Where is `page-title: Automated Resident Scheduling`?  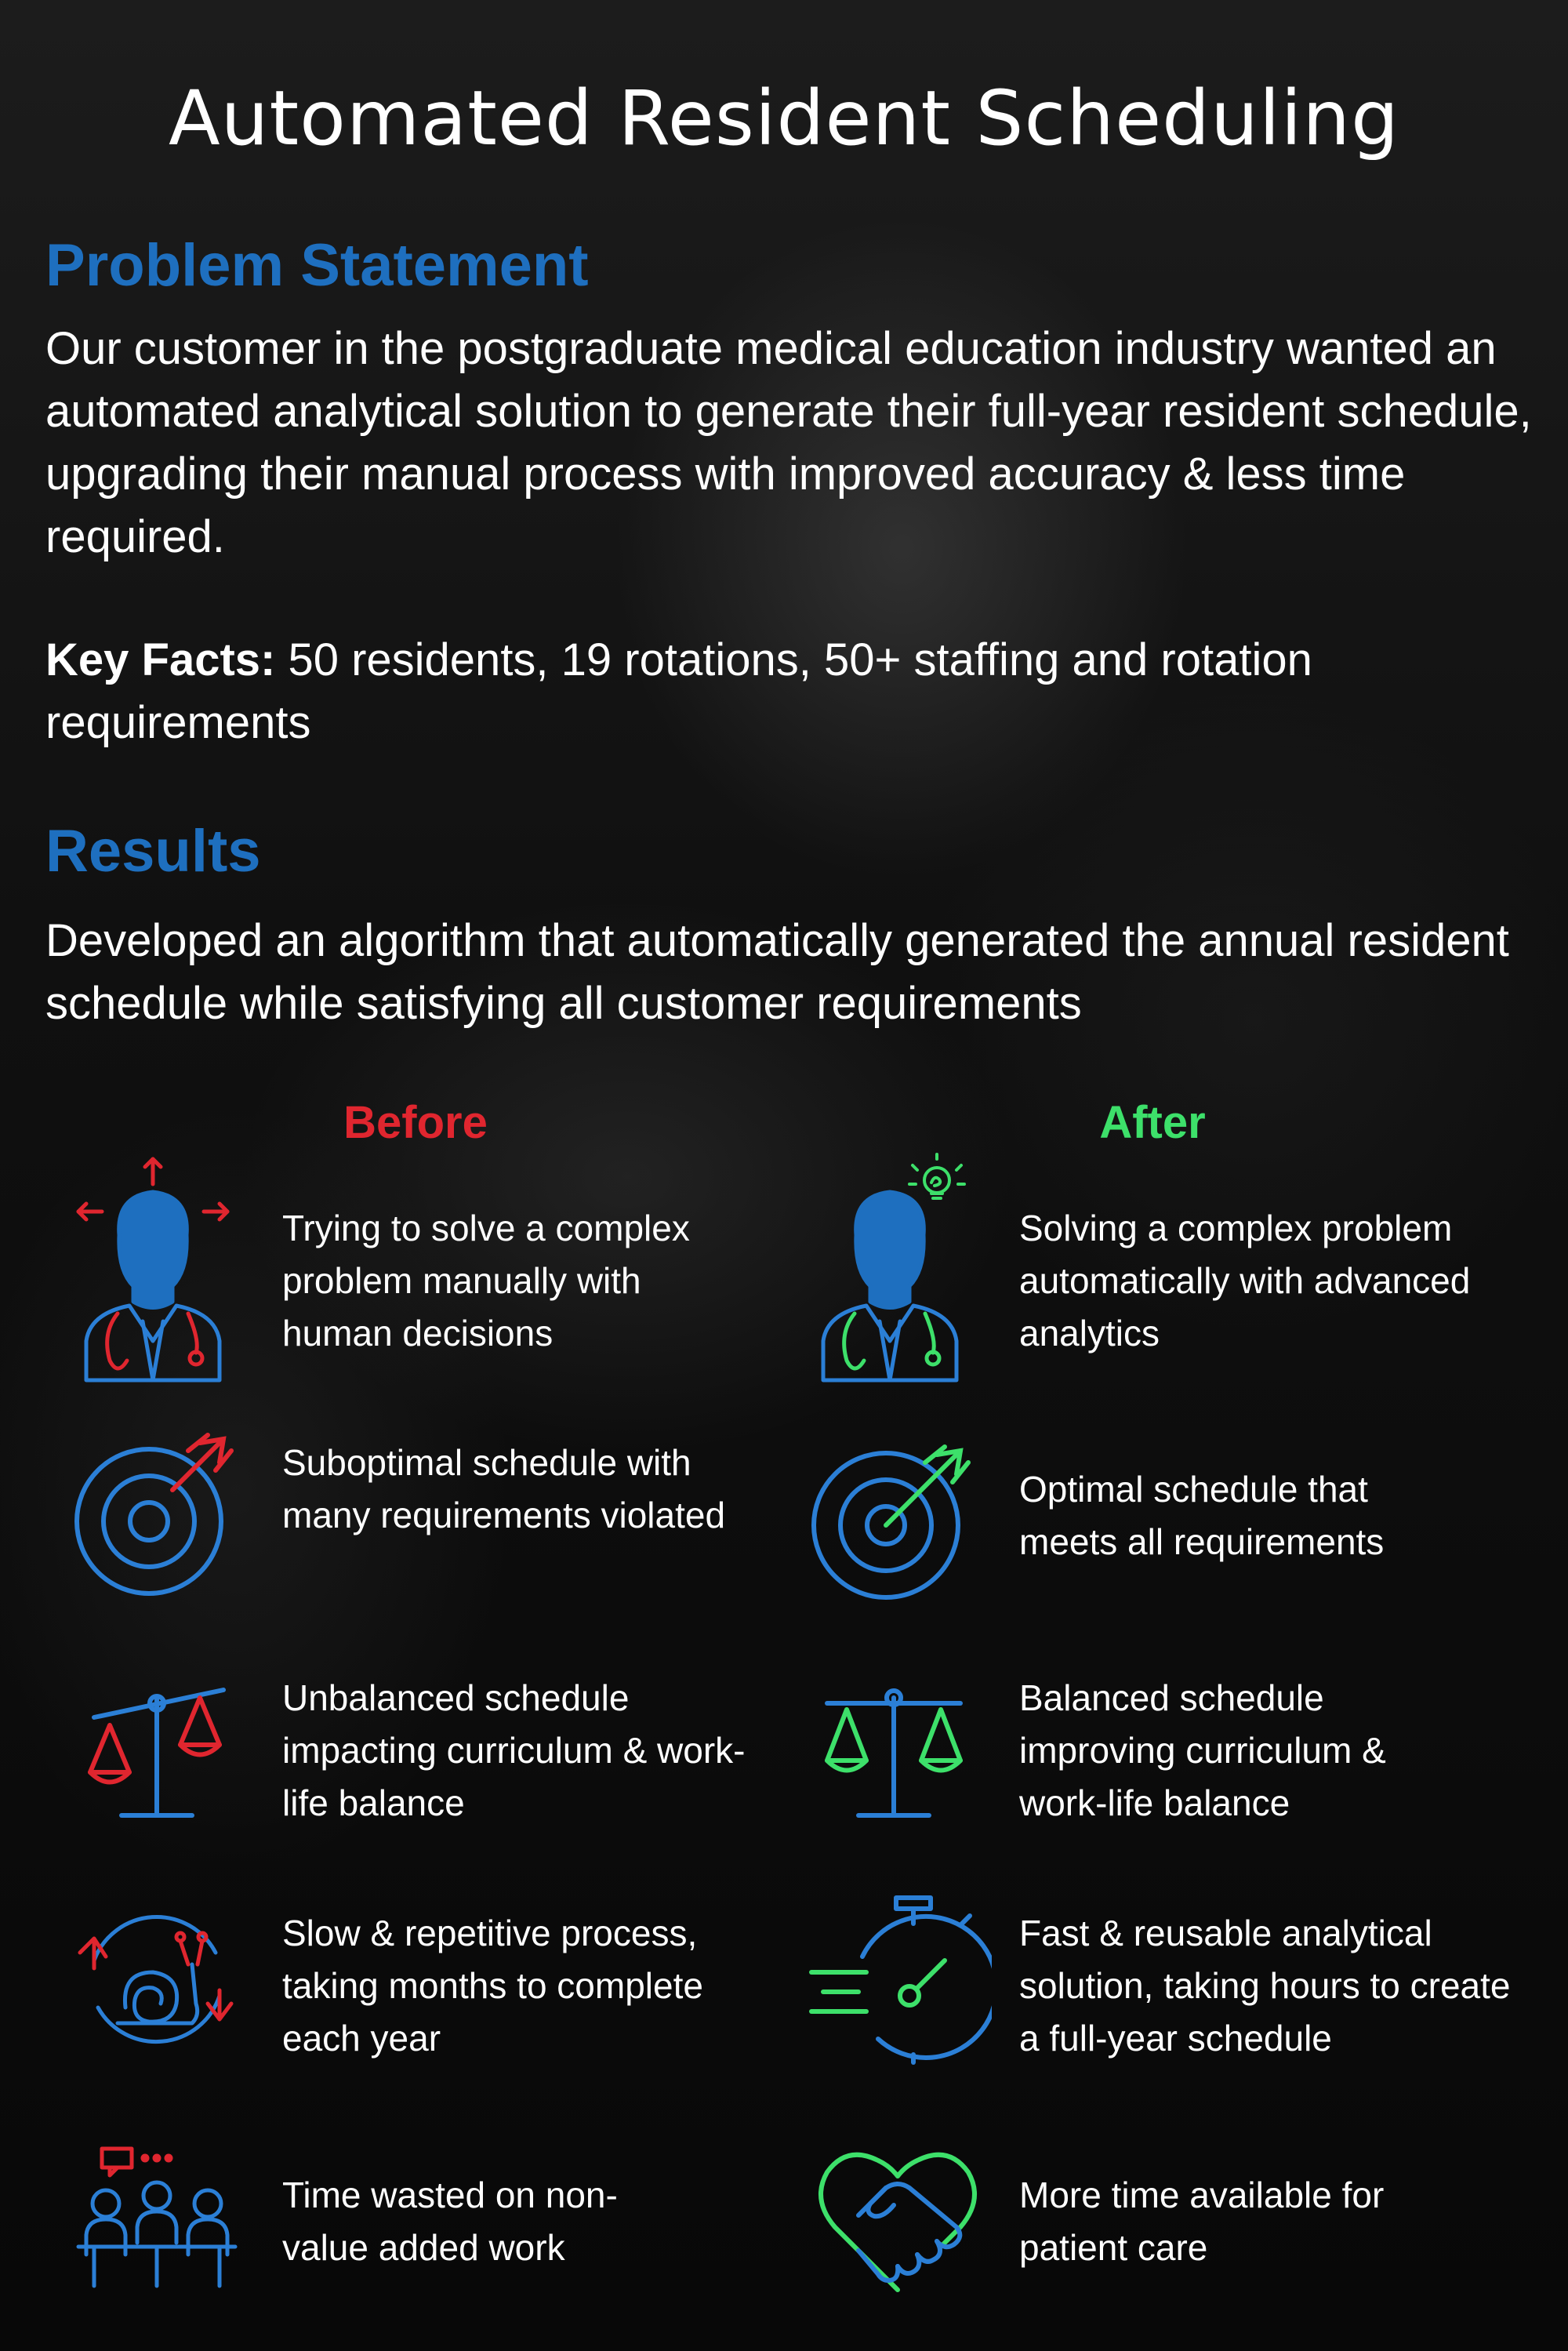
page-title: Automated Resident Scheduling is located at coordinates (784, 118).